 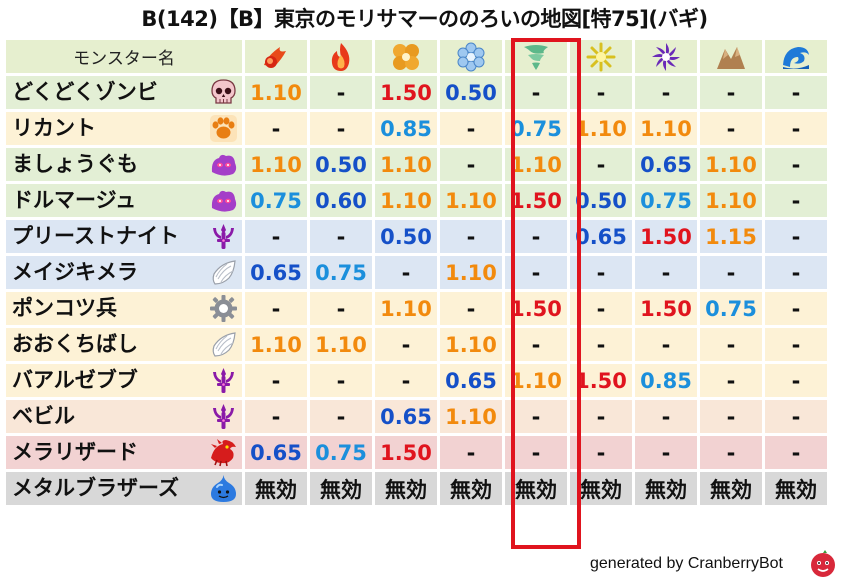 I want to click on slime-beast-icon, so click(x=223, y=200).